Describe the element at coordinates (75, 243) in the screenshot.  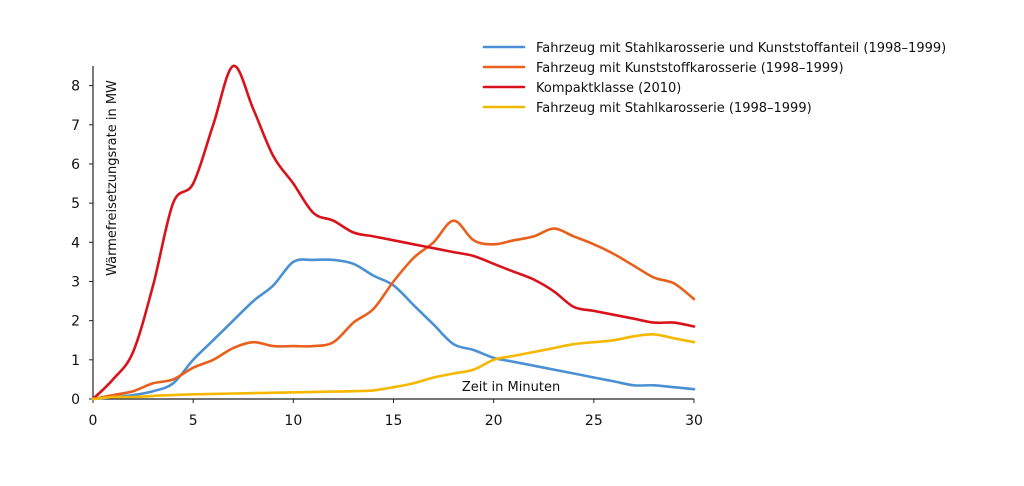
I see `y-tick-label: 4` at that location.